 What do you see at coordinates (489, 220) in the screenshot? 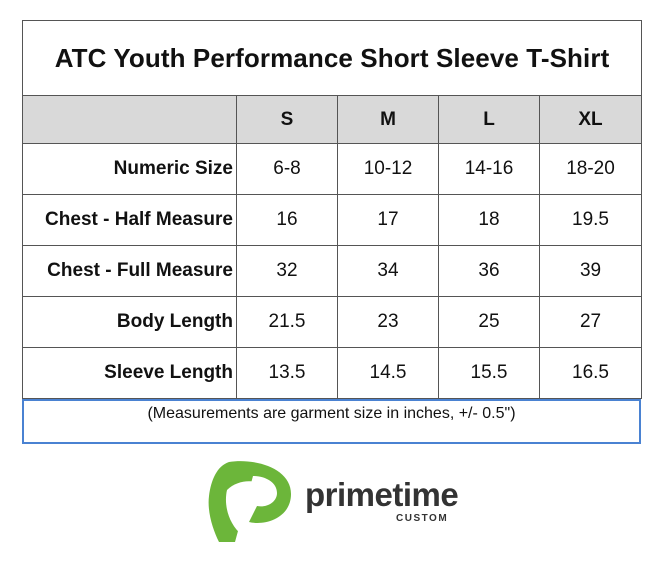
I see `table-cell: 18` at bounding box center [489, 220].